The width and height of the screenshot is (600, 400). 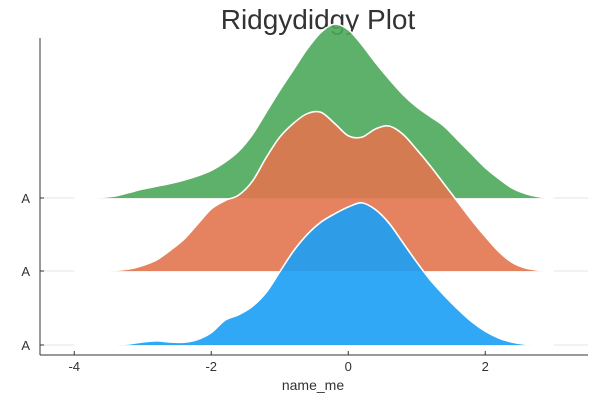 What do you see at coordinates (313, 385) in the screenshot?
I see `x-axis-title: name_me` at bounding box center [313, 385].